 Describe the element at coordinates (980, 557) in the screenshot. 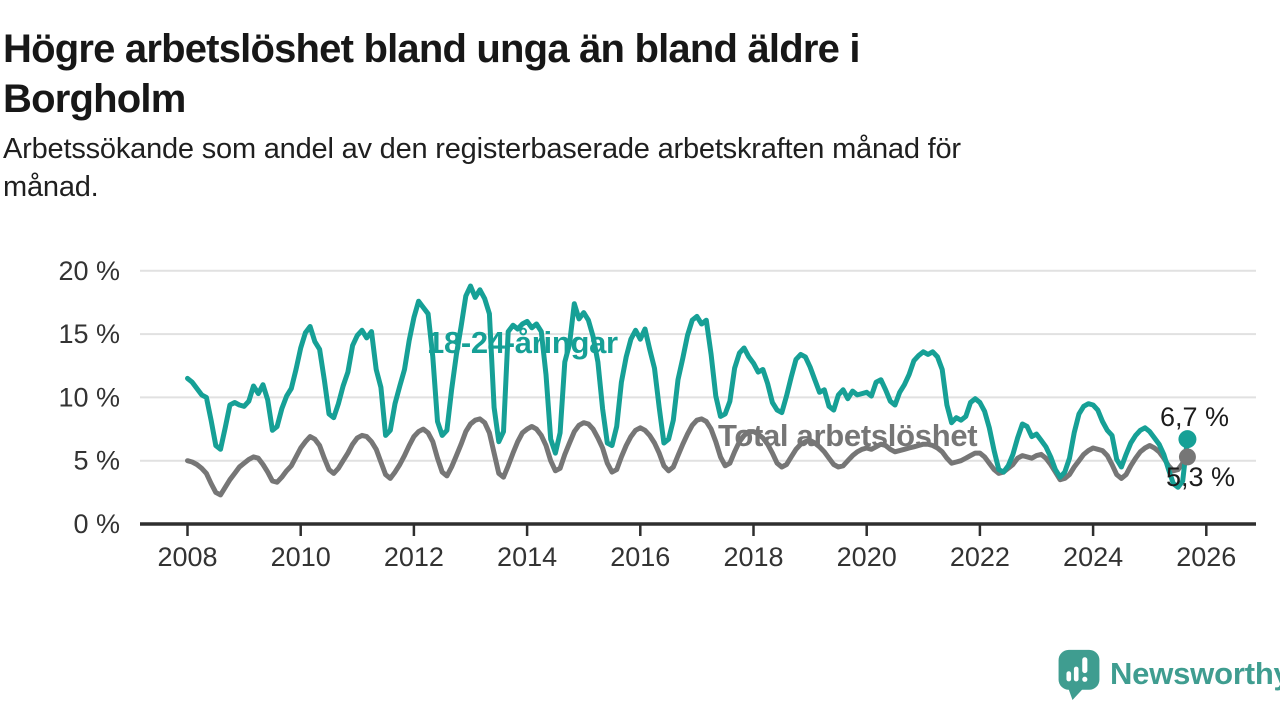

I see `x-tick-label: 2022` at that location.